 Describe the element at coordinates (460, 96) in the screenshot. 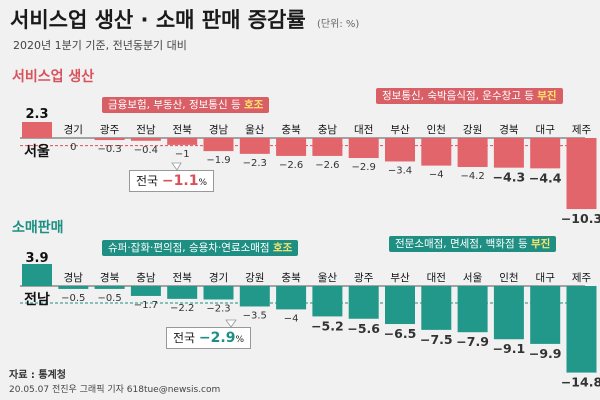

I see `callout-text: 정보통신, 숙박음식점, 운수창고 등` at that location.